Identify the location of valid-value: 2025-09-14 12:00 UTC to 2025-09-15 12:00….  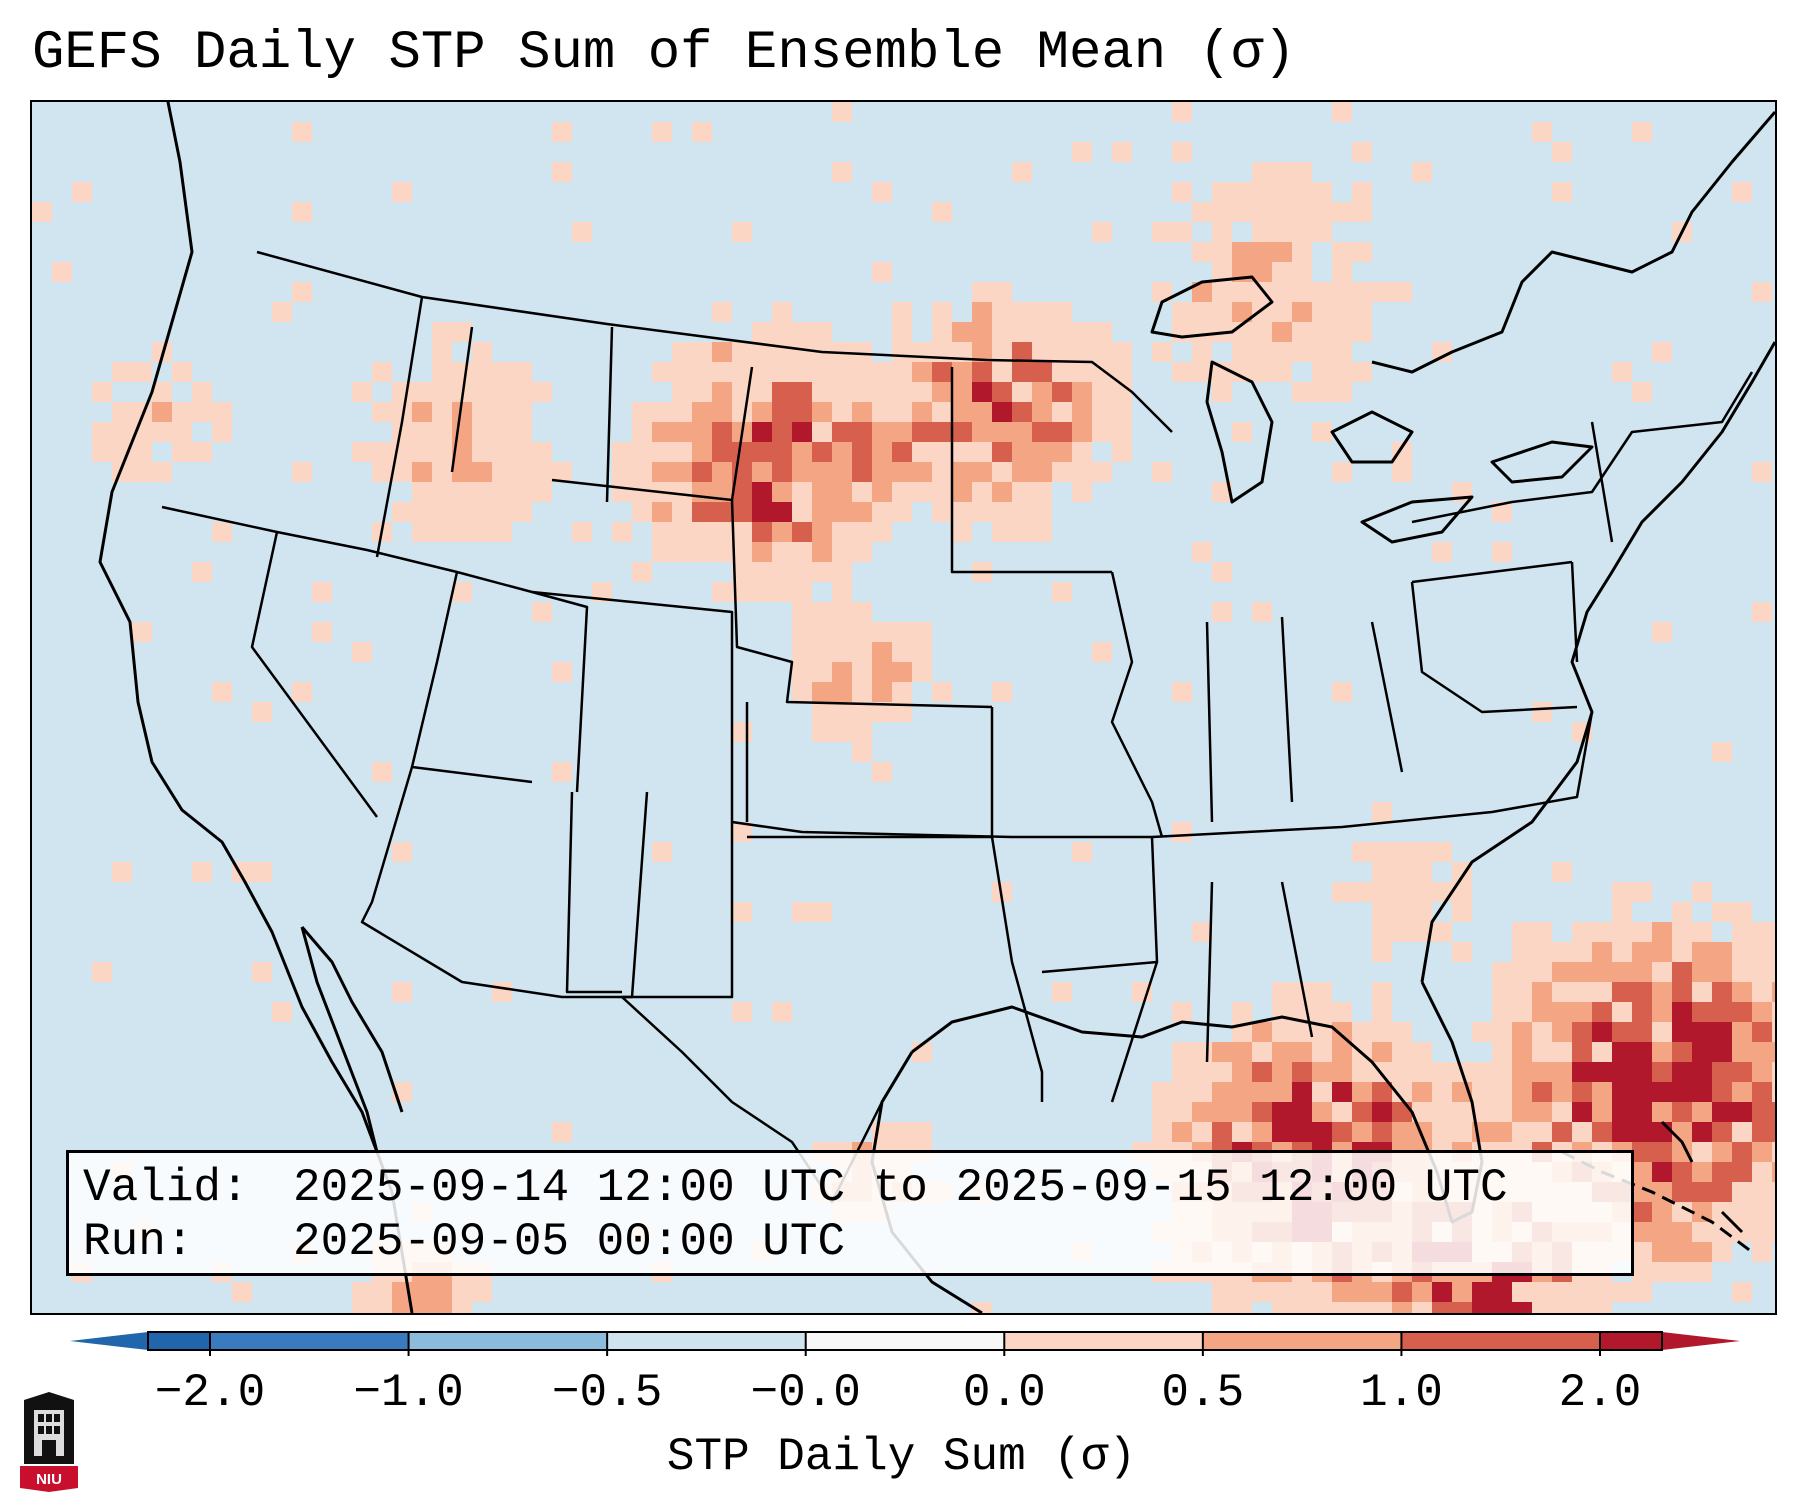
(900, 1188).